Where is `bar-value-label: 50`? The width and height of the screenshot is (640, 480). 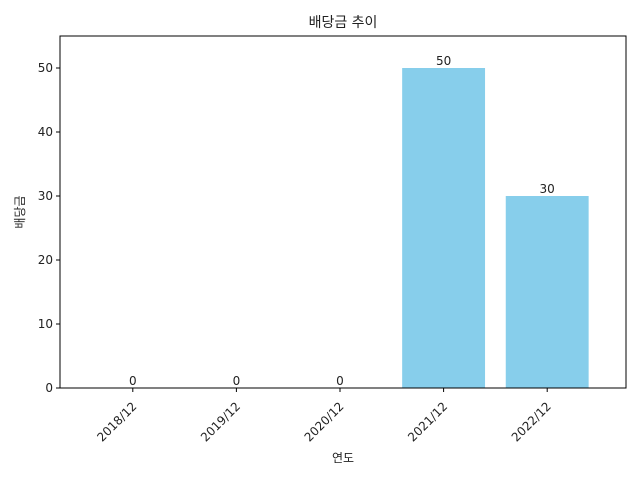
bar-value-label: 50 is located at coordinates (443, 61).